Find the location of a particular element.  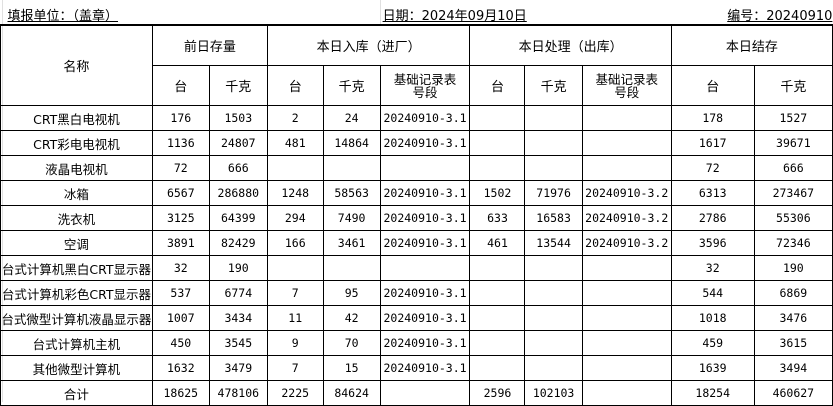

value-cell: 286880 is located at coordinates (238, 193).